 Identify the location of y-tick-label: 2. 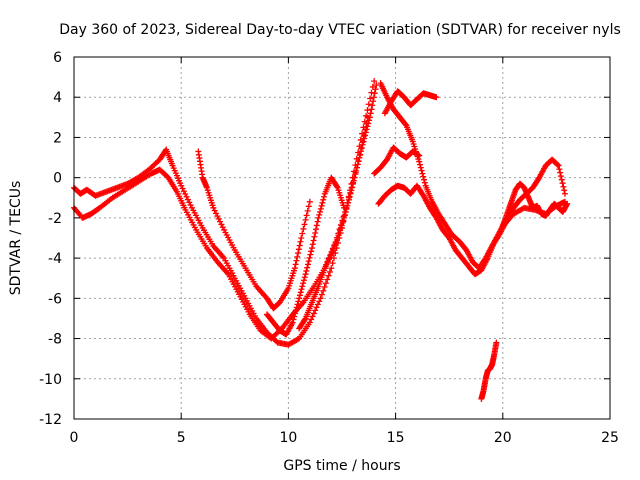
(57, 138).